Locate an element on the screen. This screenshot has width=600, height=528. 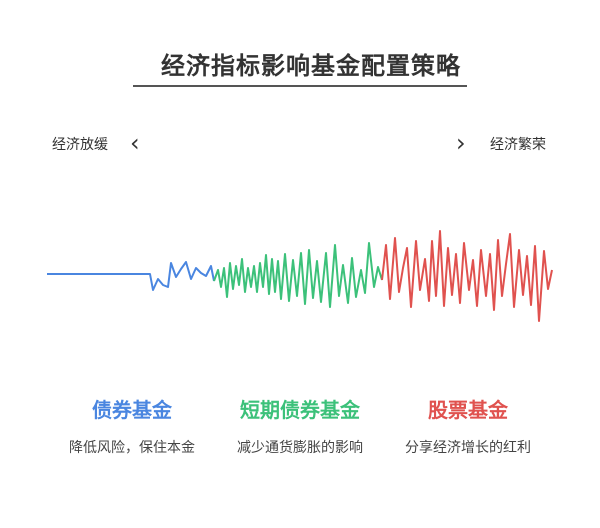
bond-fund-title: 债券基金 is located at coordinates (132, 410).